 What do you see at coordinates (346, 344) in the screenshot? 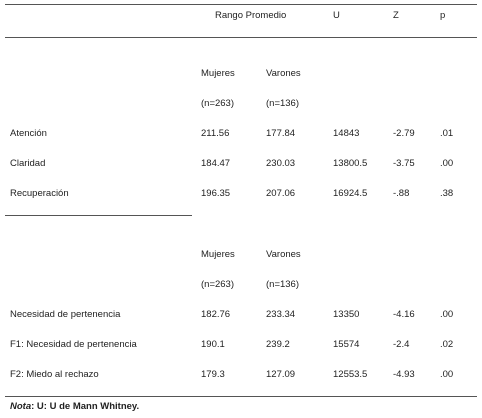
I see `cell: 15574` at bounding box center [346, 344].